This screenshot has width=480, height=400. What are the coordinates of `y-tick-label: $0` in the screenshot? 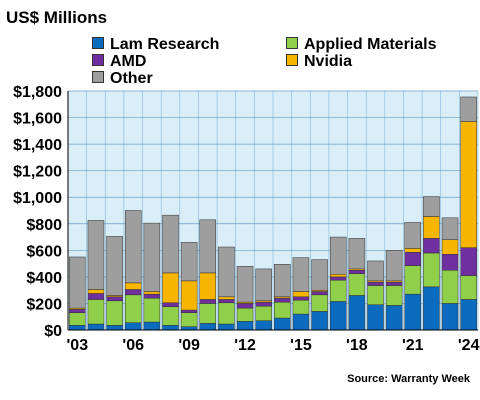 It's located at (53, 331).